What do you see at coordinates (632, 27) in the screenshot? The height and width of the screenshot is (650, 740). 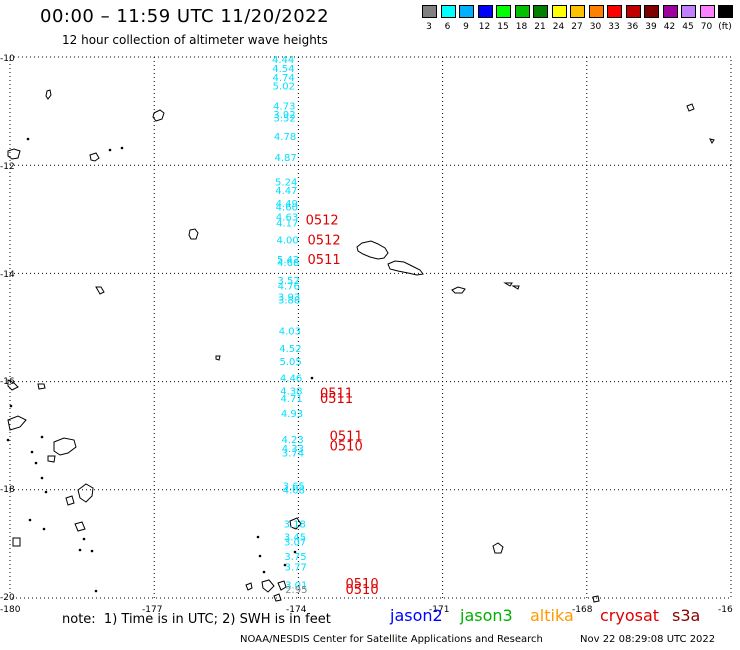 I see `legend-label: 36` at bounding box center [632, 27].